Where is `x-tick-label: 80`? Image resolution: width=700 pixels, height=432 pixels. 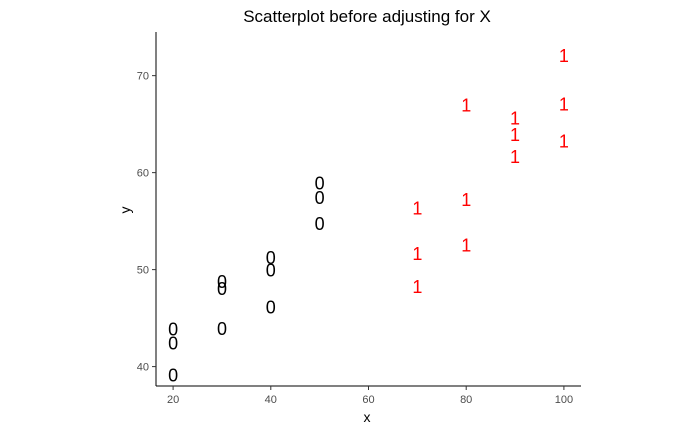 x-tick-label: 80 is located at coordinates (466, 400).